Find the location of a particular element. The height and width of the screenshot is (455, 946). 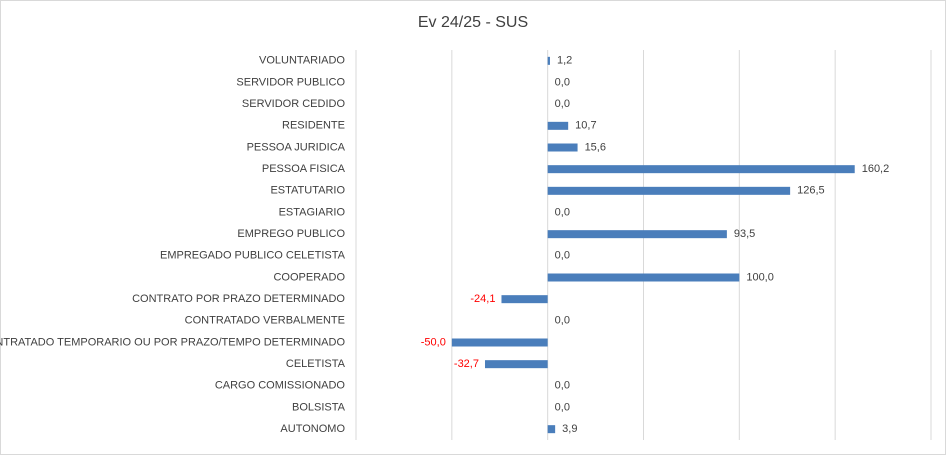

data-label: 10,7 is located at coordinates (585, 126).